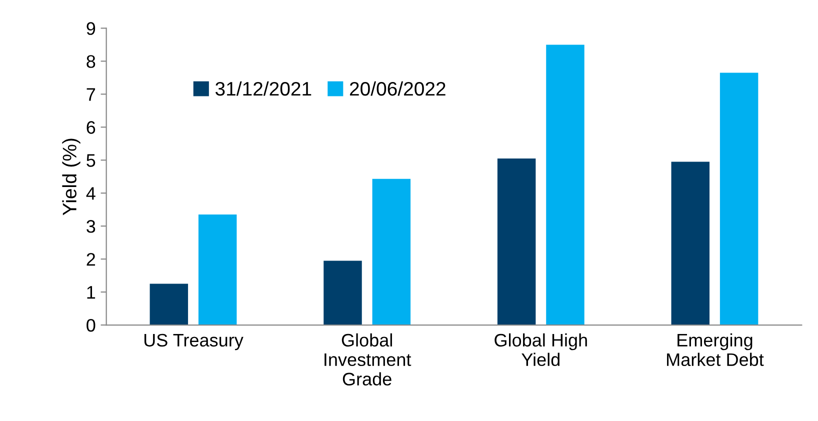 The height and width of the screenshot is (421, 818). Describe the element at coordinates (715, 349) in the screenshot. I see `x-tick-label: Emerging Market Debt` at that location.